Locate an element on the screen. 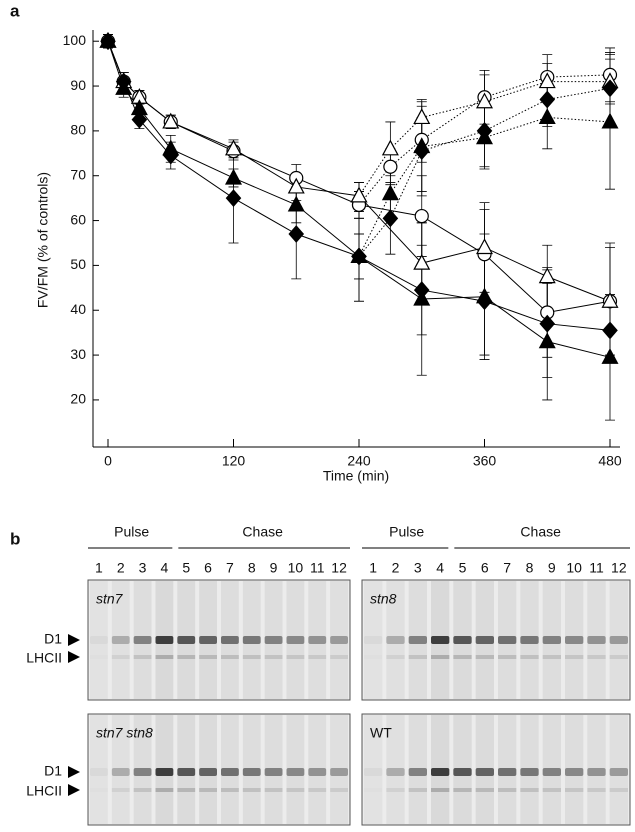  band-label: LHCII is located at coordinates (44, 791).